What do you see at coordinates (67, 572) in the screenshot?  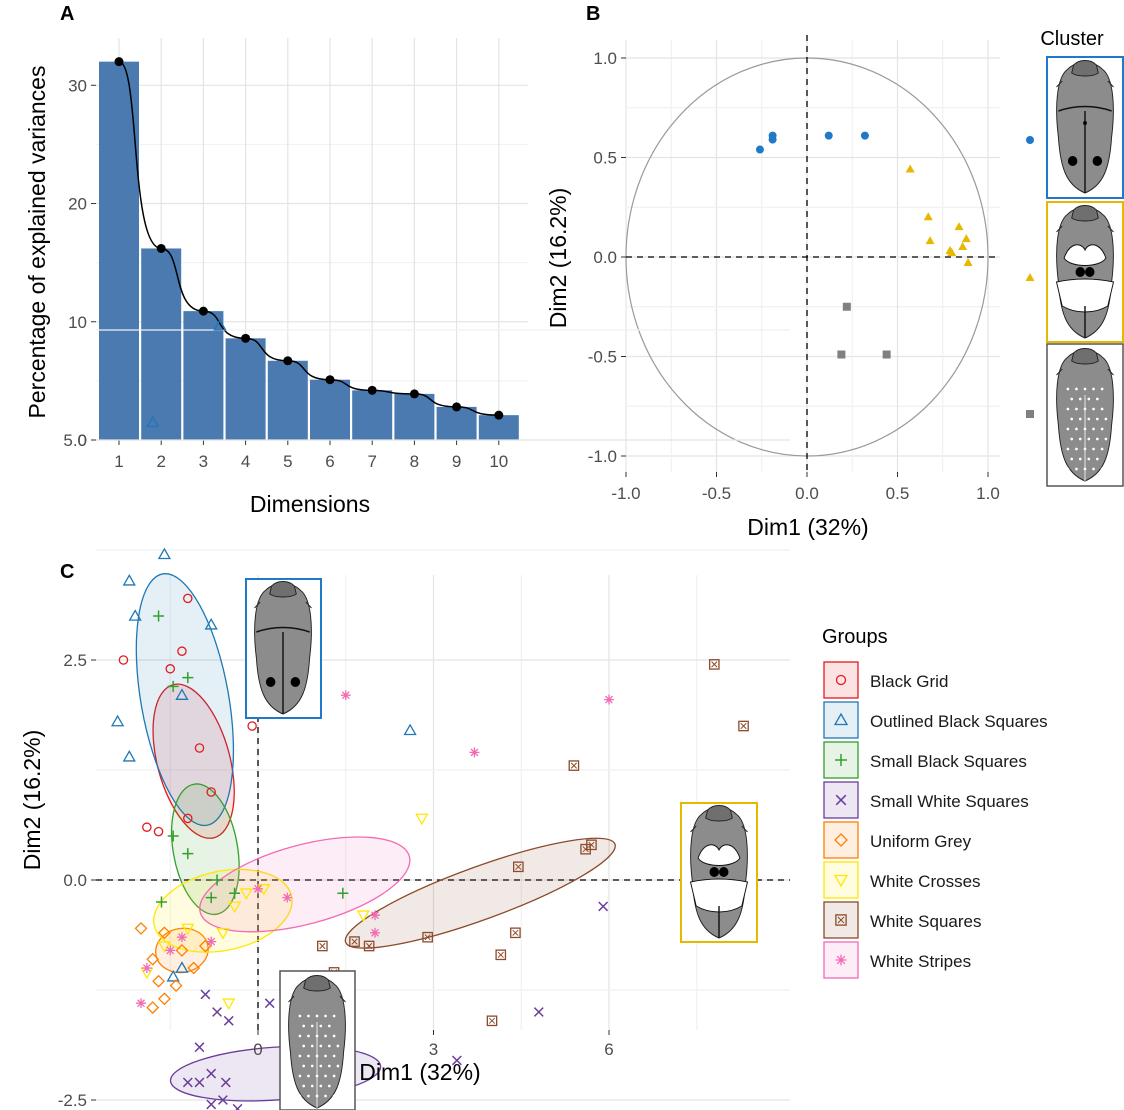 I see `panel-label-c: C` at bounding box center [67, 572].